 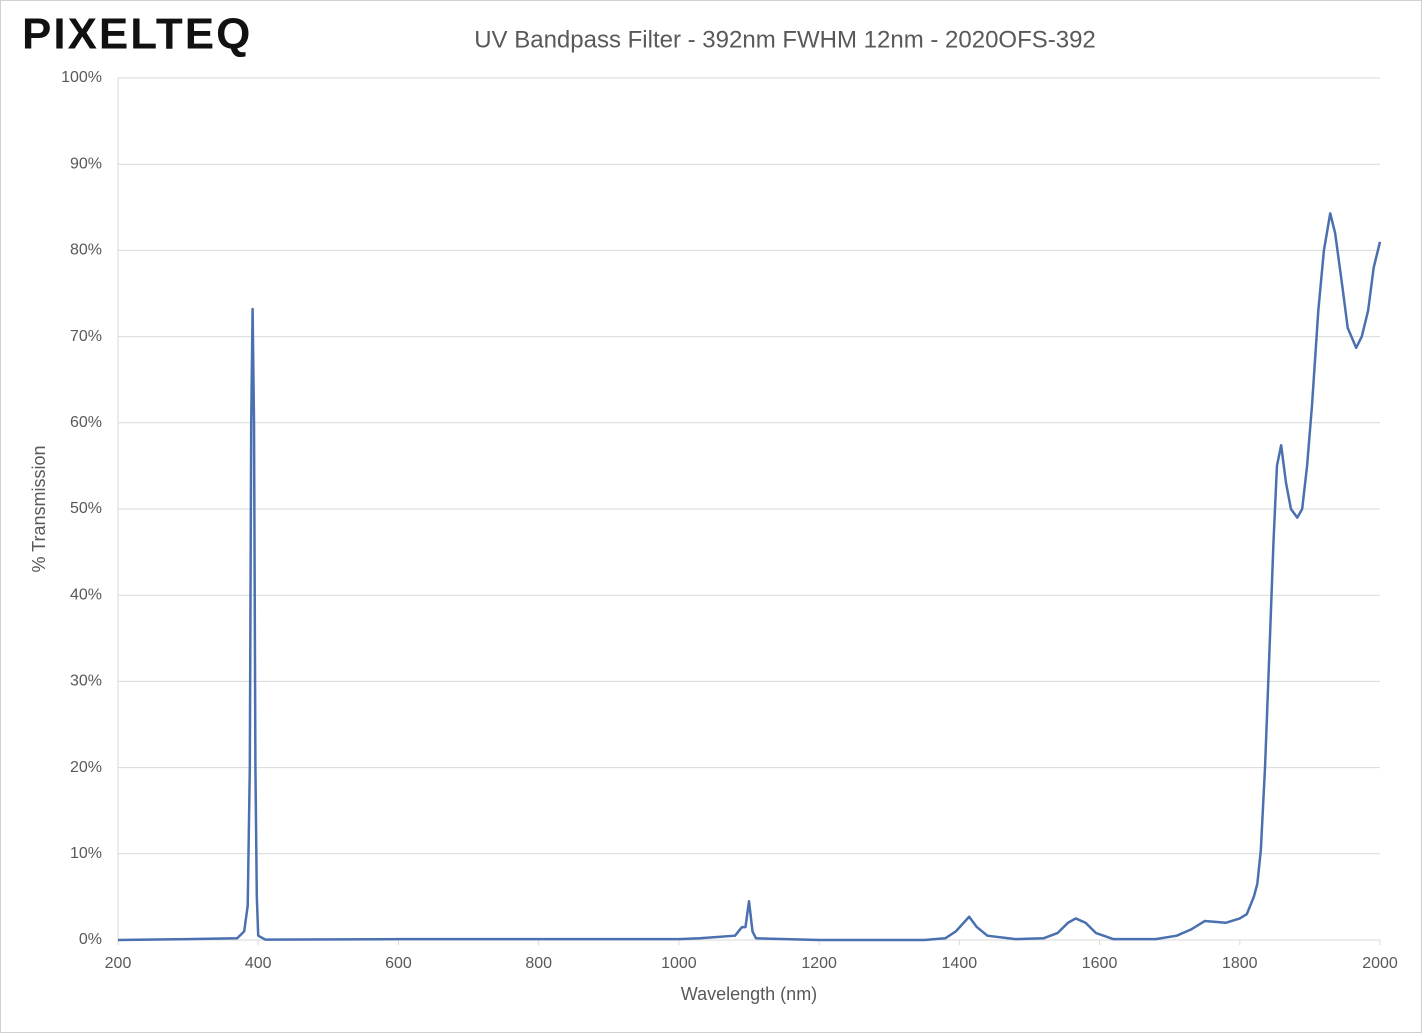 What do you see at coordinates (1100, 963) in the screenshot?
I see `x-tick-label: 1600` at bounding box center [1100, 963].